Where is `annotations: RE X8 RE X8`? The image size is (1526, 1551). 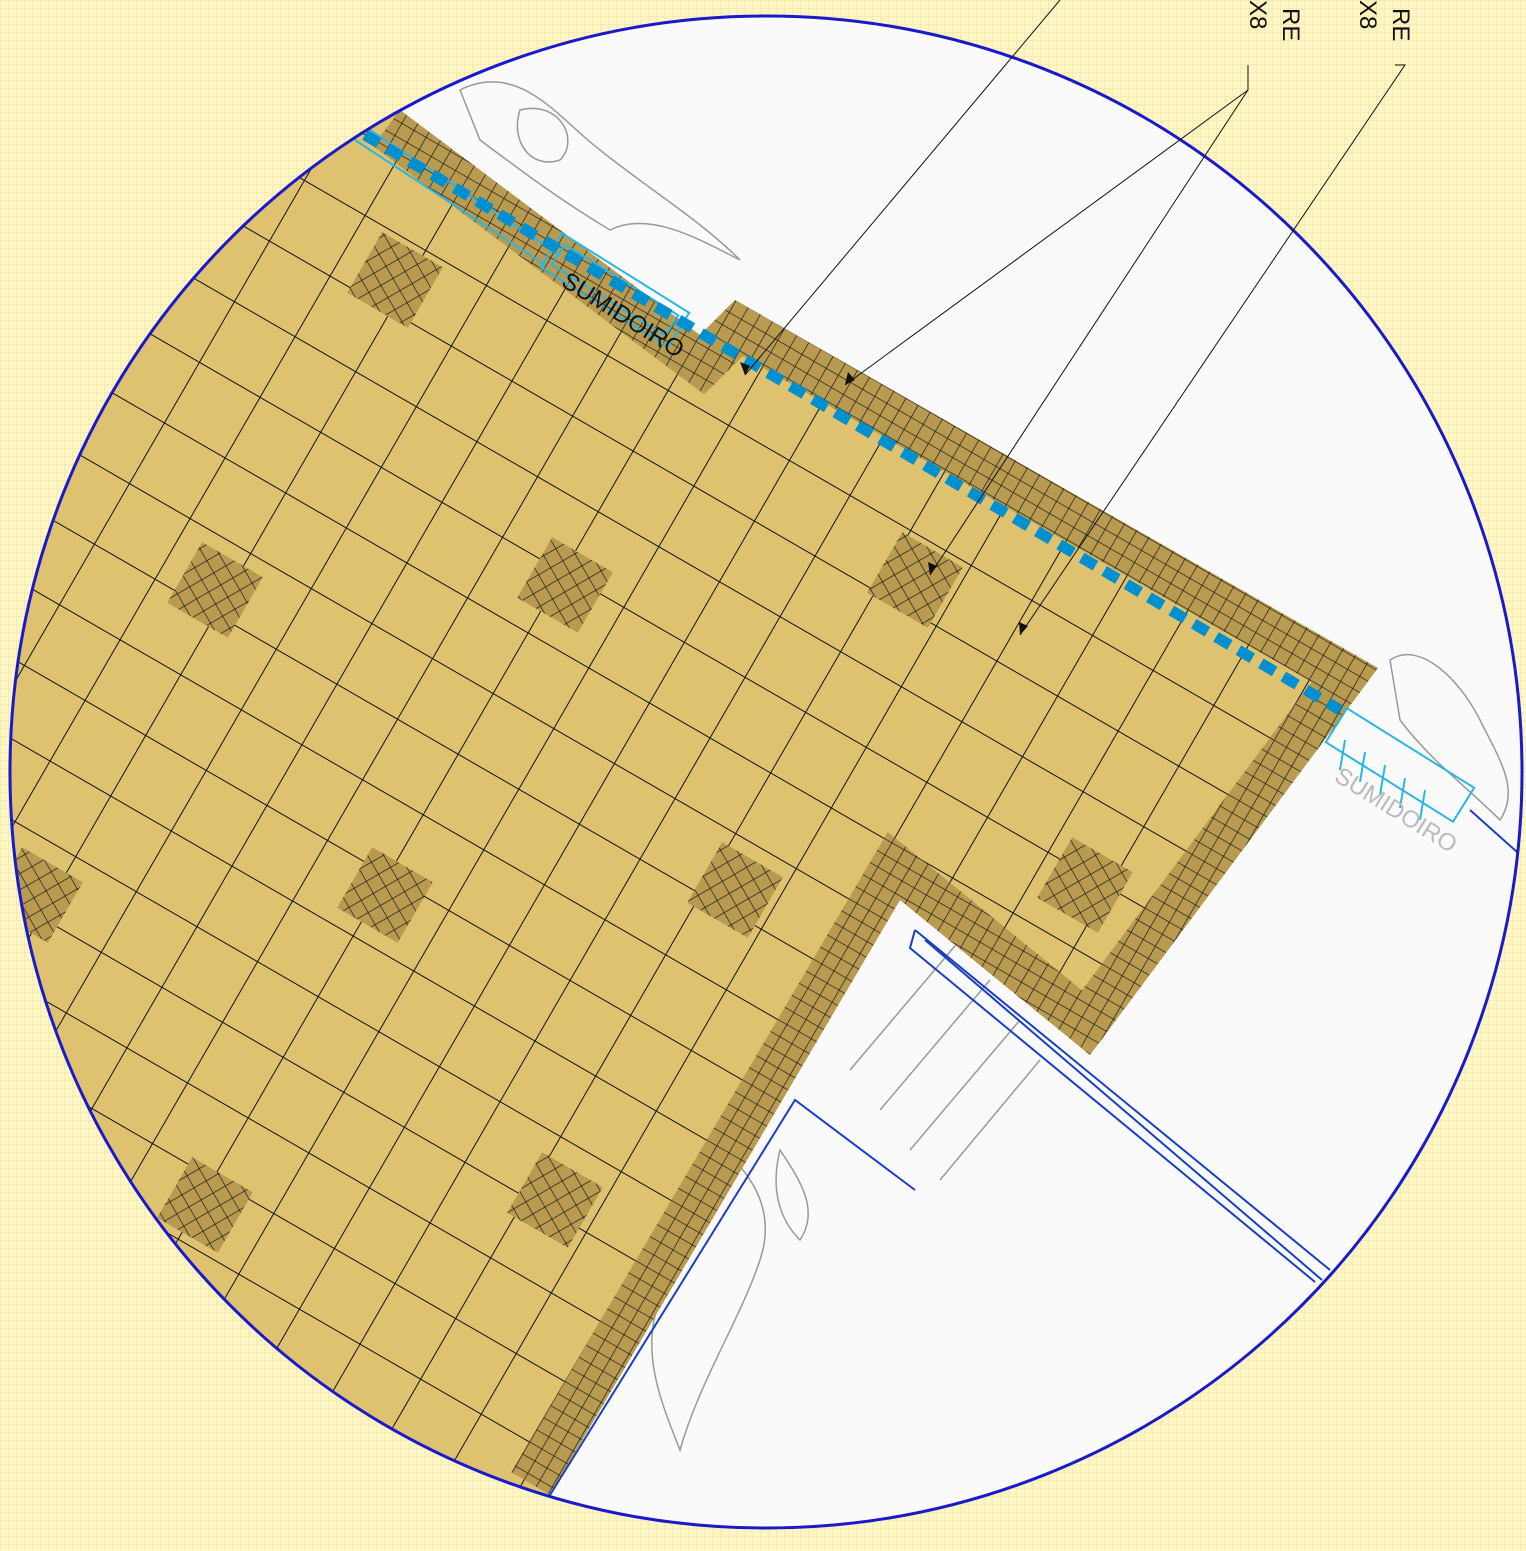
annotations: RE X8 RE X8 is located at coordinates (1329, 20).